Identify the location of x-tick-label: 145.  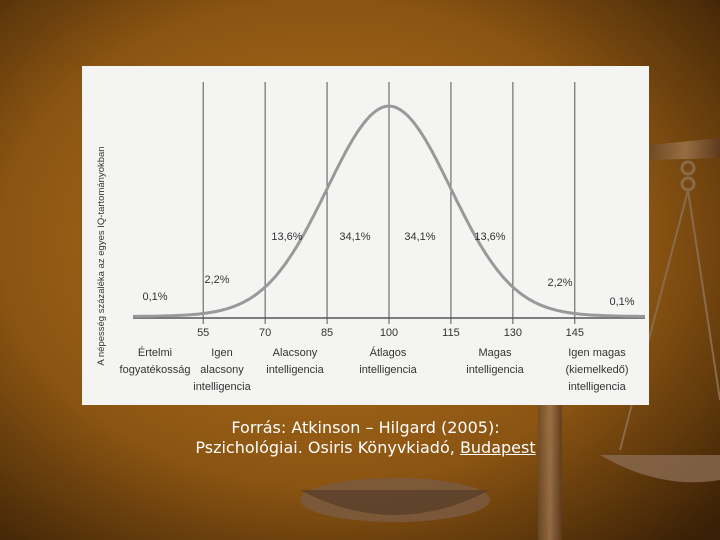
(575, 333).